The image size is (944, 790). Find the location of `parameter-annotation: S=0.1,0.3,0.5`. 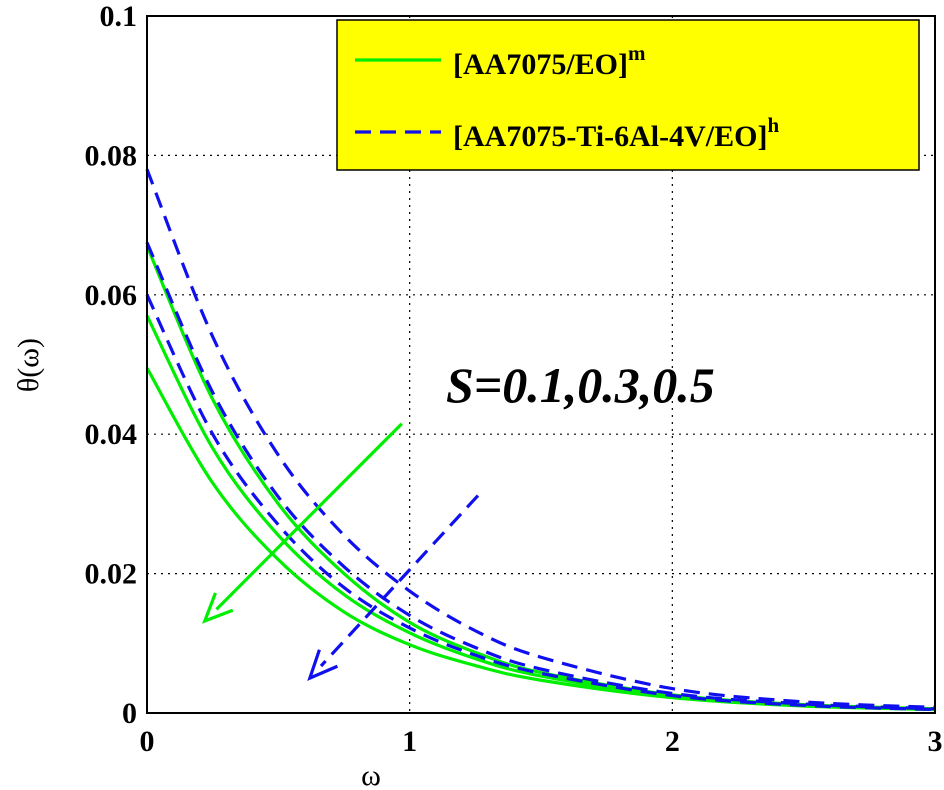

parameter-annotation: S=0.1,0.3,0.5 is located at coordinates (580, 385).